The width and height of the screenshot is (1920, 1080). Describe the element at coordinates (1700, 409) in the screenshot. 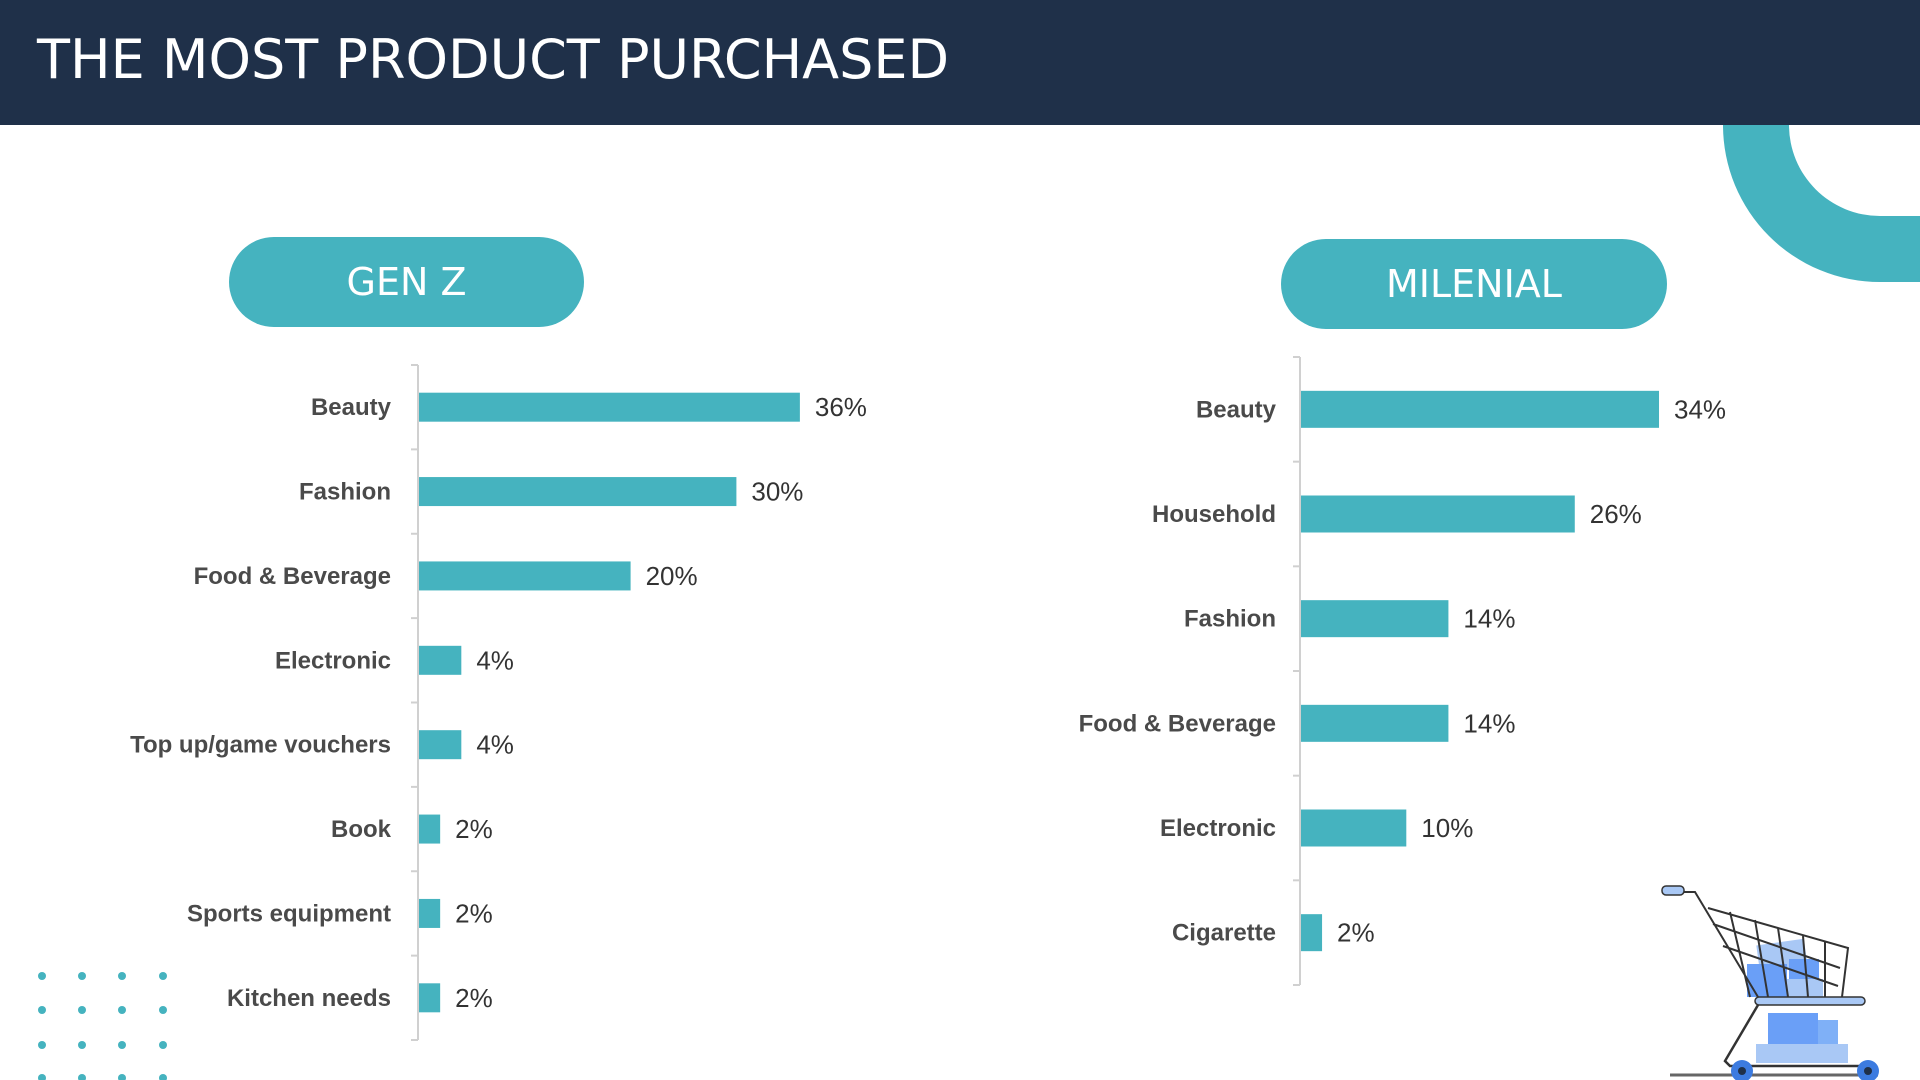

I see `data-label: 34%` at that location.